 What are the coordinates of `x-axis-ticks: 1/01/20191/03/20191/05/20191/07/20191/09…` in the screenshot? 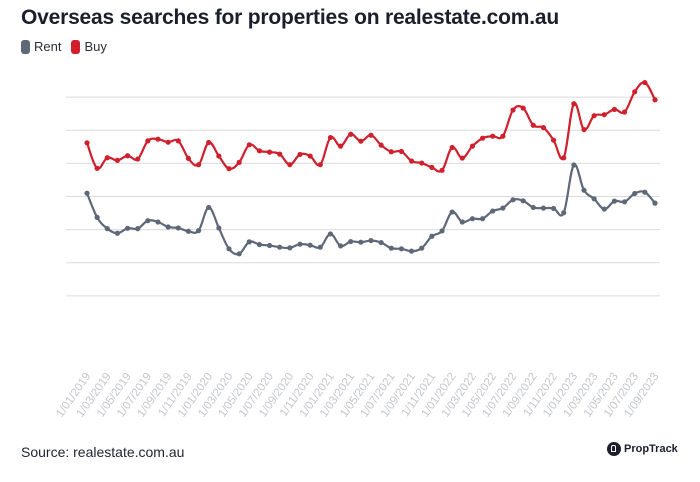 It's located at (357, 395).